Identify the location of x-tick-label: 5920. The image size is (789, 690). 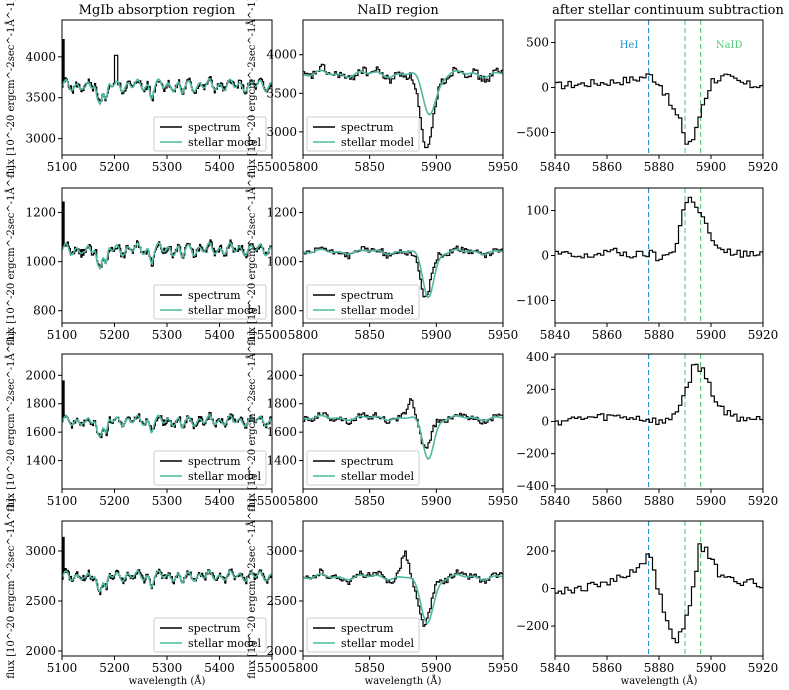
(763, 167).